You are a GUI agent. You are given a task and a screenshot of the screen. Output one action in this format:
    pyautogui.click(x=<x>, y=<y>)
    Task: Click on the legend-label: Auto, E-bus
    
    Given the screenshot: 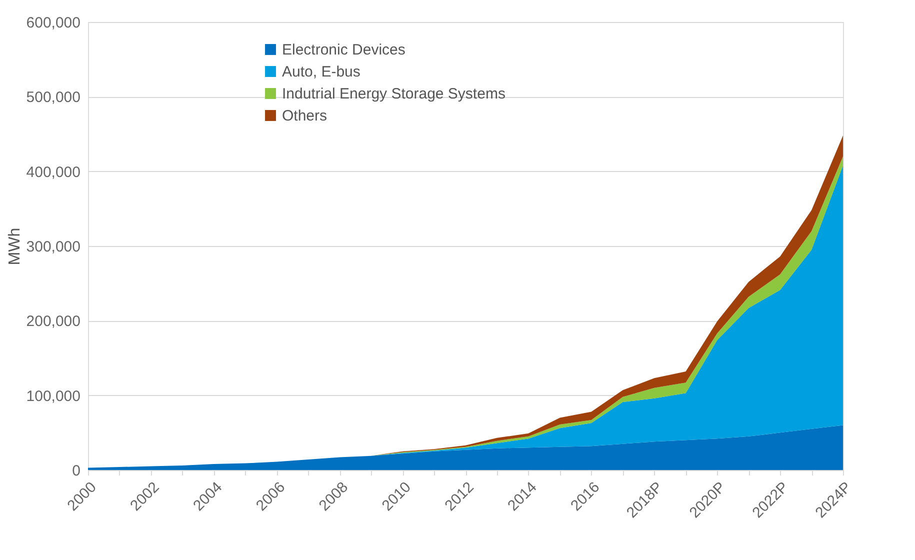 What is the action you would take?
    pyautogui.click(x=321, y=72)
    